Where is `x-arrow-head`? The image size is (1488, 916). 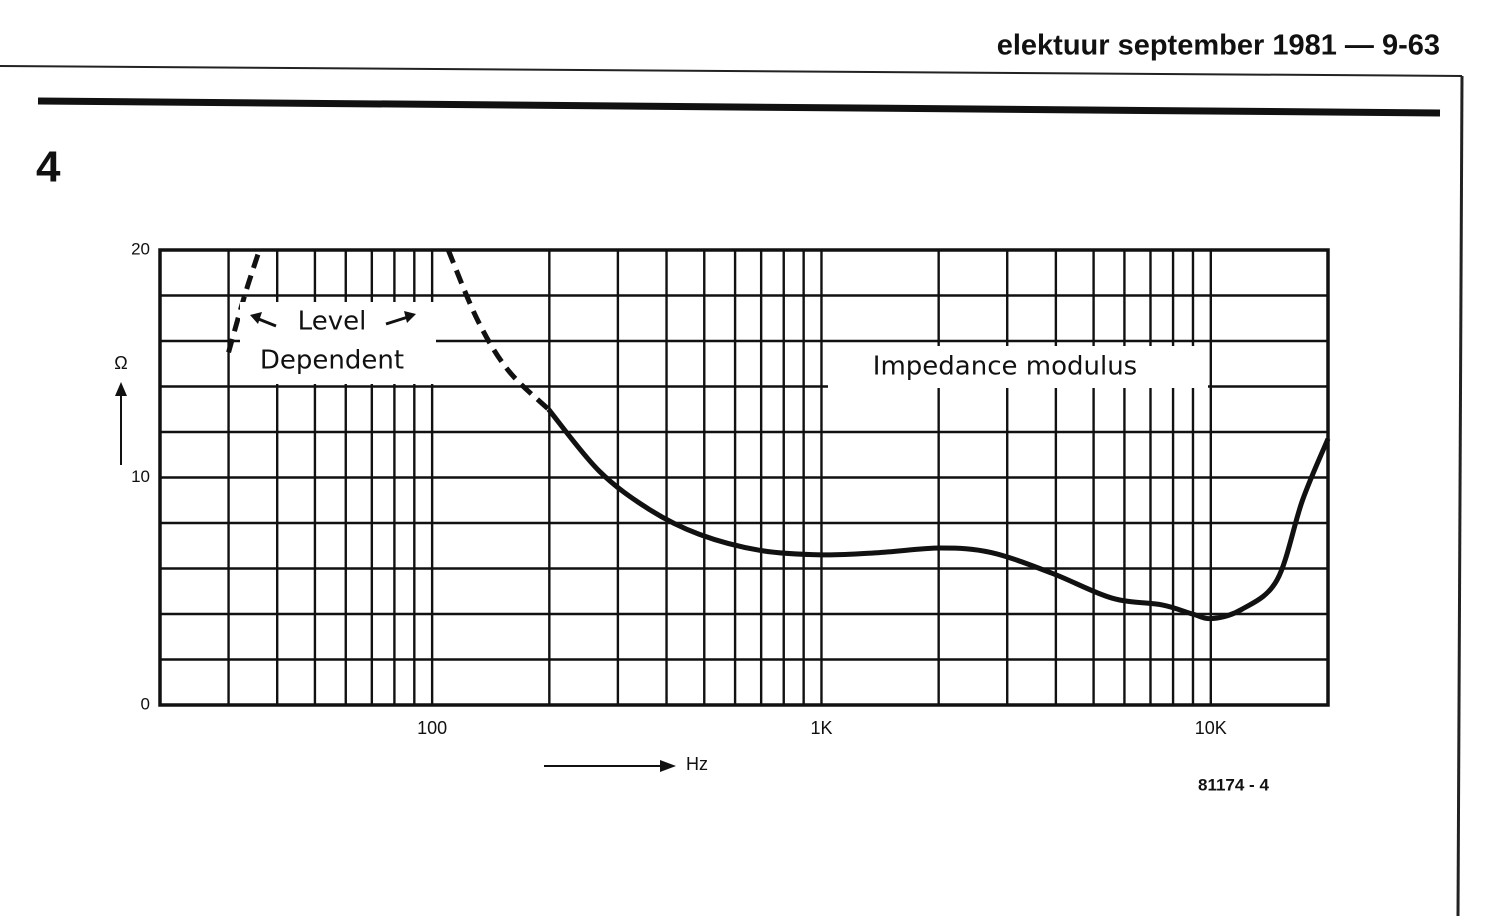 x-arrow-head is located at coordinates (668, 766).